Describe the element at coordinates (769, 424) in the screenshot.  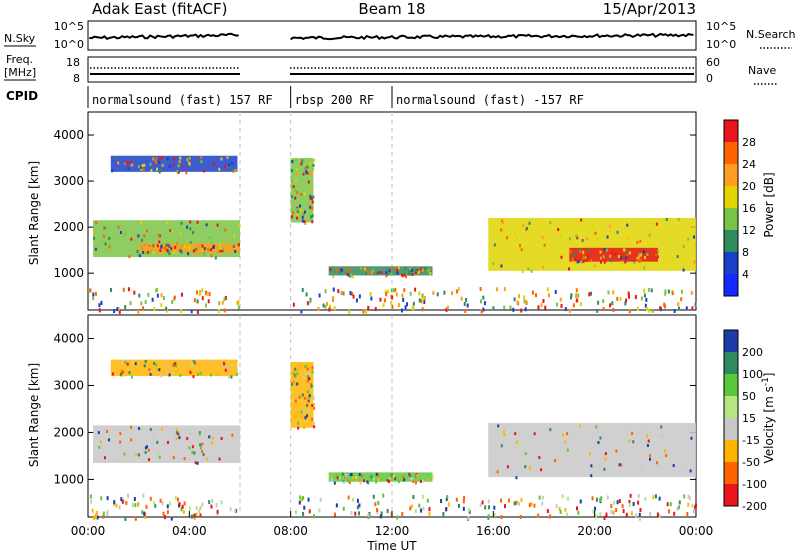
I see `velocity-colorbar-label-main: Velocity [m s` at that location.